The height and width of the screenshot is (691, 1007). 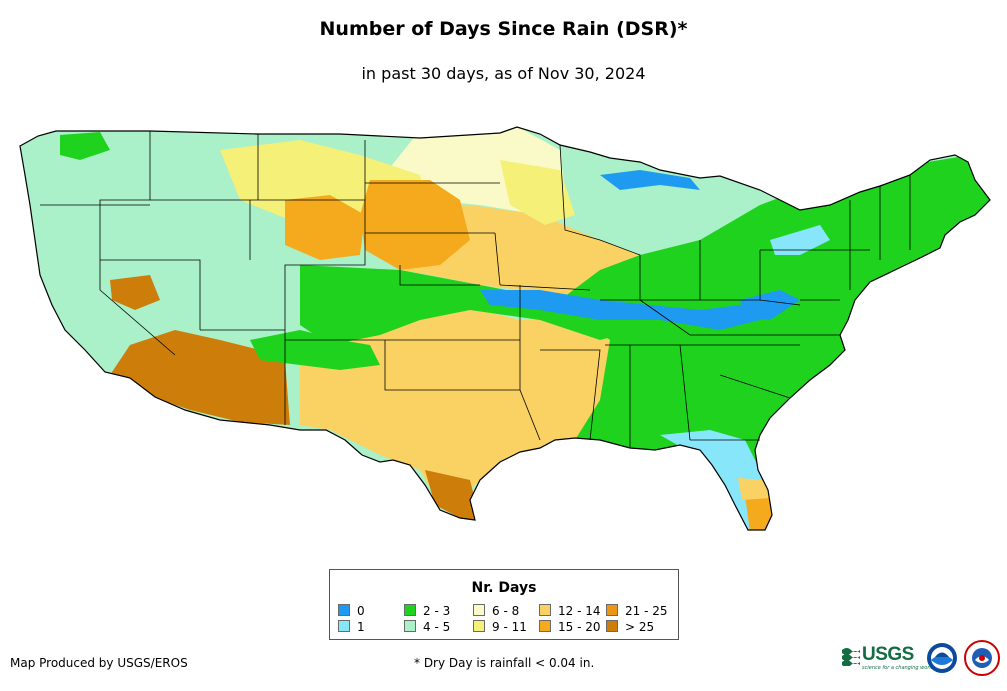 I want to click on legend-item-21-25: 21 - 25, so click(x=637, y=611).